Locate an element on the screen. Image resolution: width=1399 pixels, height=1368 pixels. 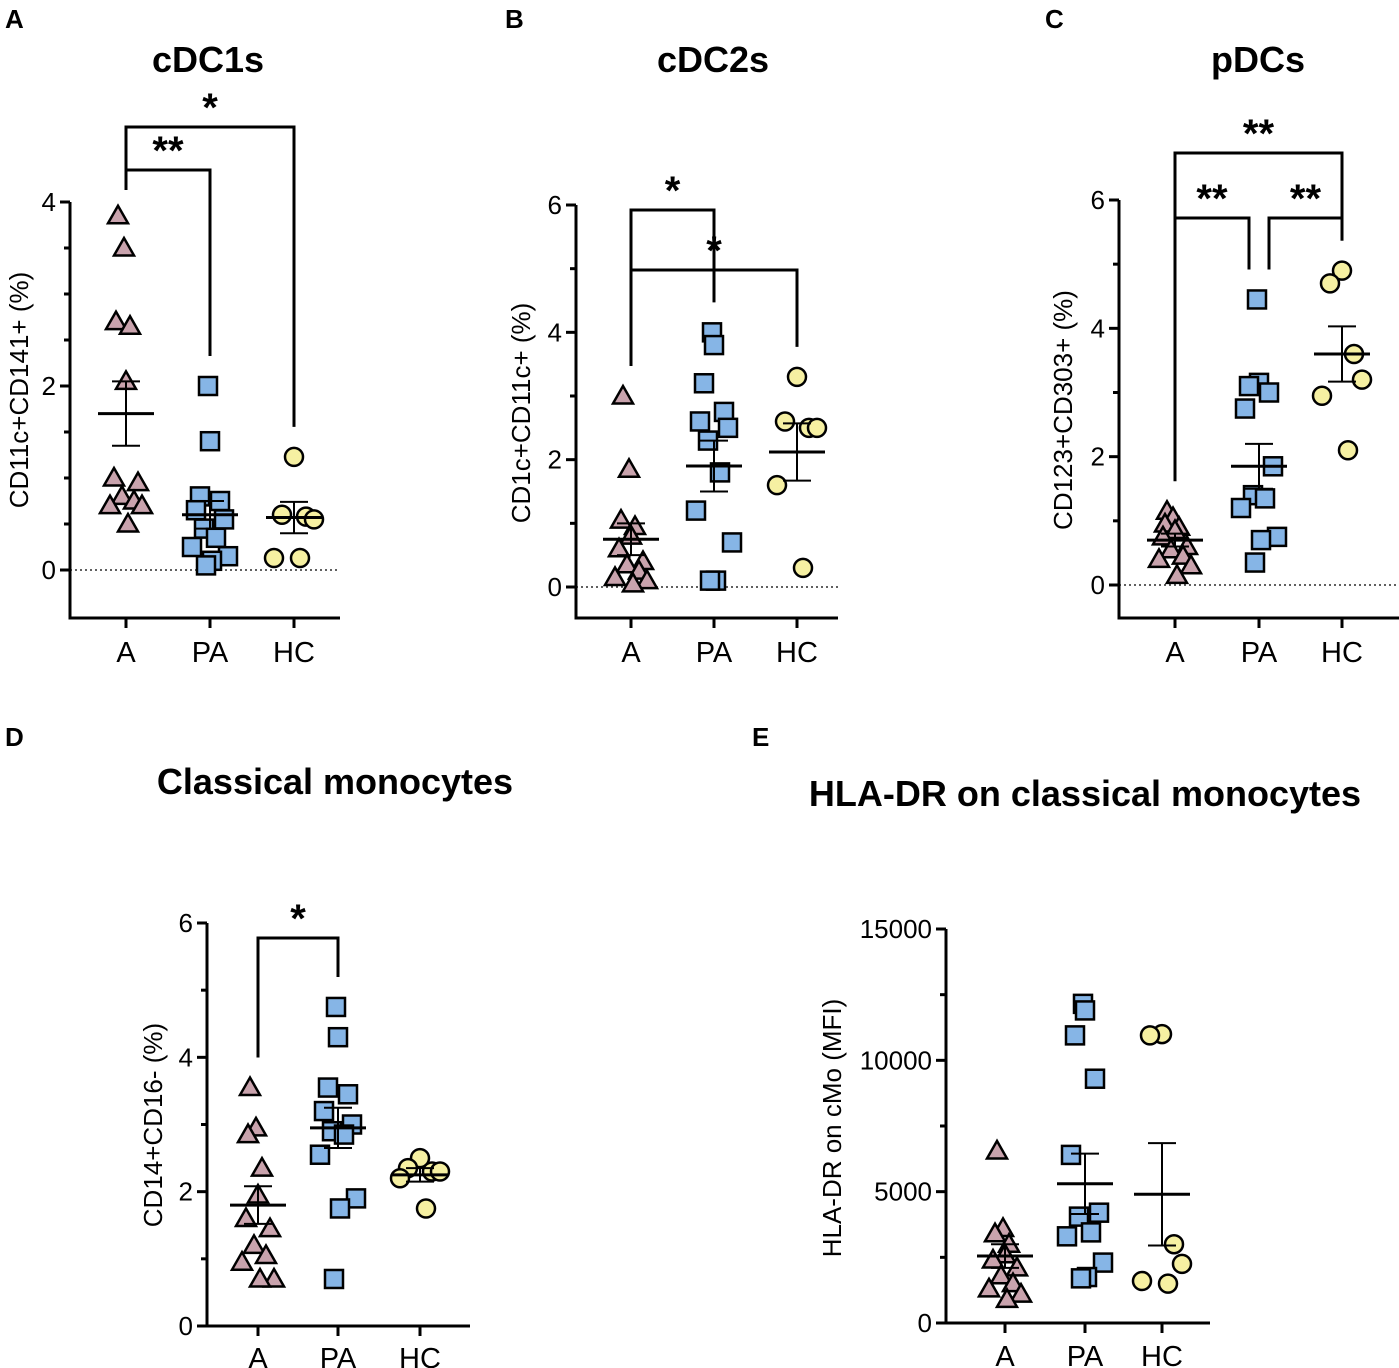
panel-letter: E is located at coordinates (760, 737).